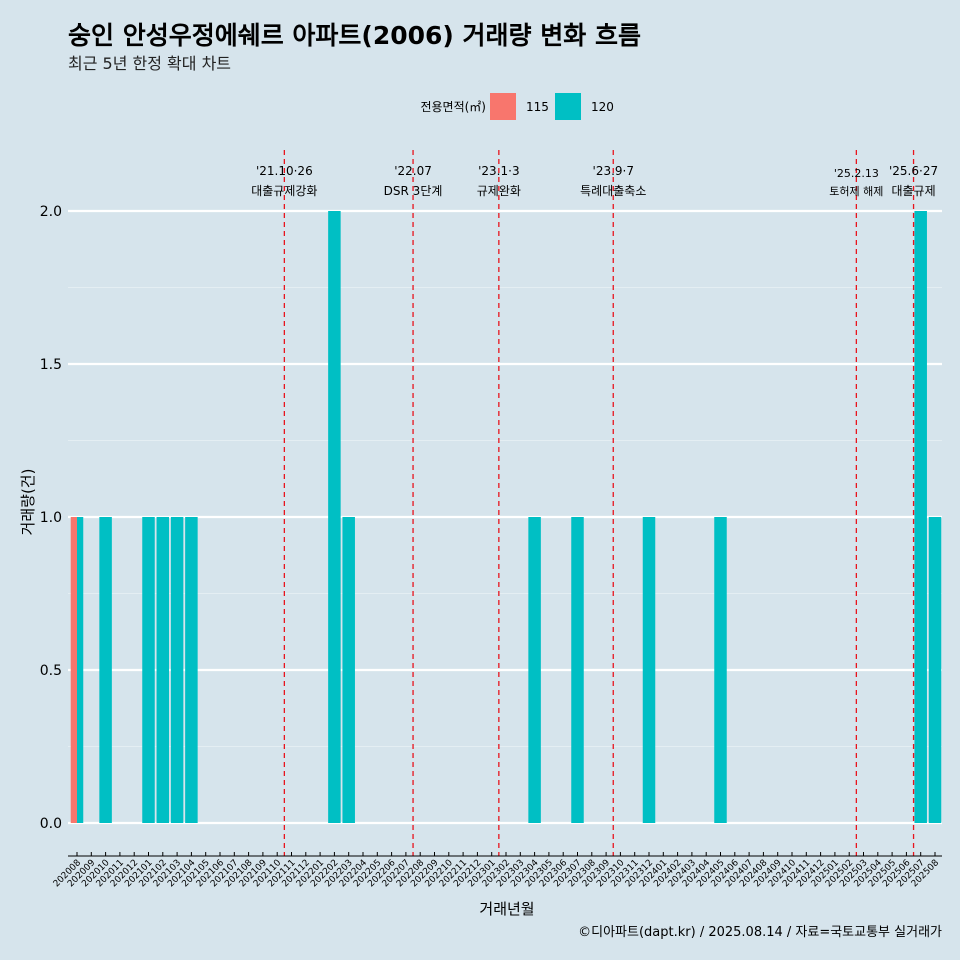 This screenshot has height=960, width=960. I want to click on event-date: '22.07, so click(413, 171).